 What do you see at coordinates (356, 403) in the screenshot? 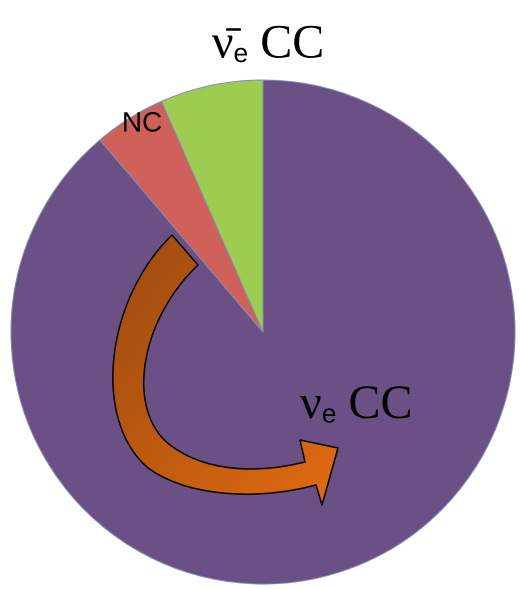
I see `slice-label: νe CC` at bounding box center [356, 403].